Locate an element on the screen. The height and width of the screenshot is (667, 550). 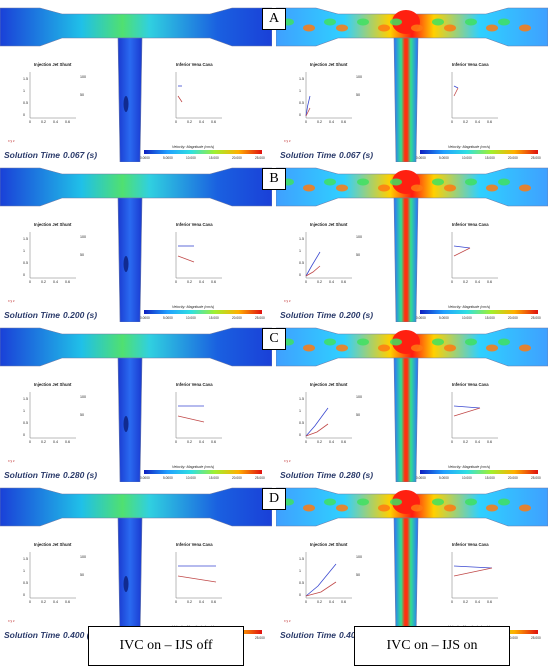
panel-letter-badge: B is located at coordinates (274, 179).